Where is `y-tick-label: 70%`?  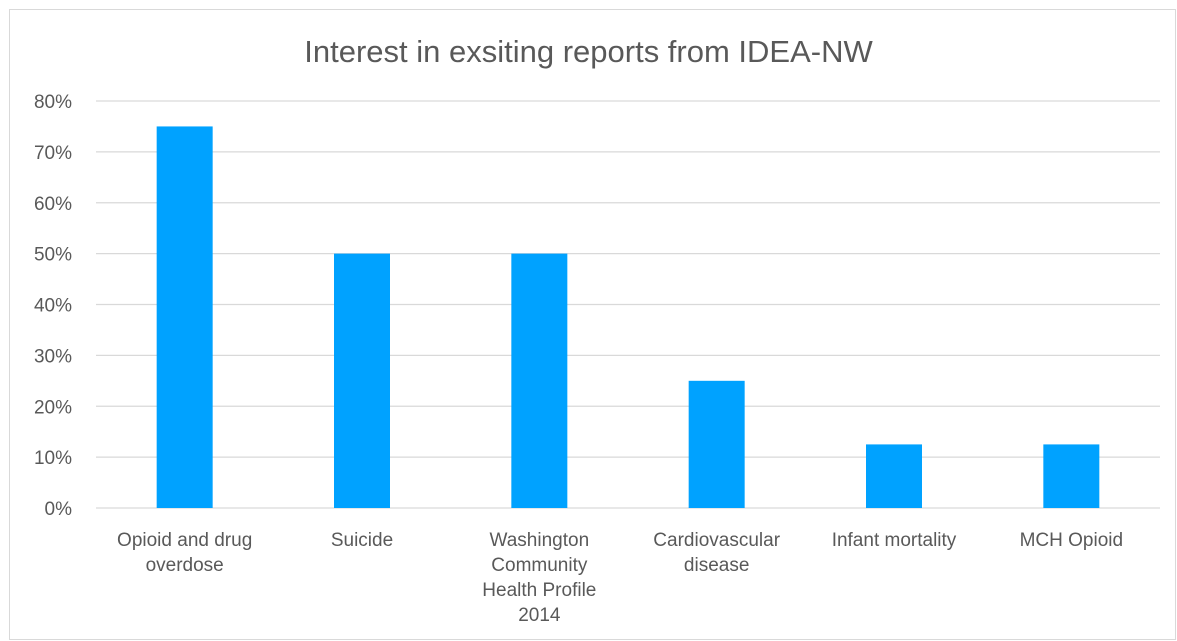
y-tick-label: 70% is located at coordinates (53, 153).